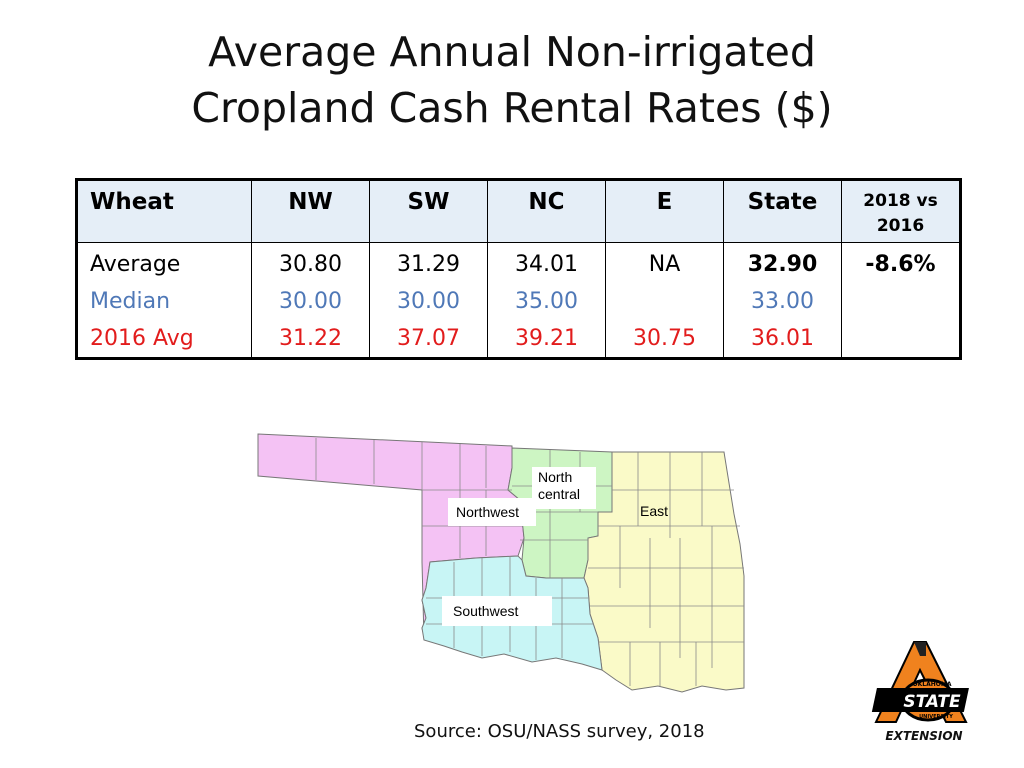  Describe the element at coordinates (428, 338) in the screenshot. I see `sw-2016-avg: 37.07` at that location.